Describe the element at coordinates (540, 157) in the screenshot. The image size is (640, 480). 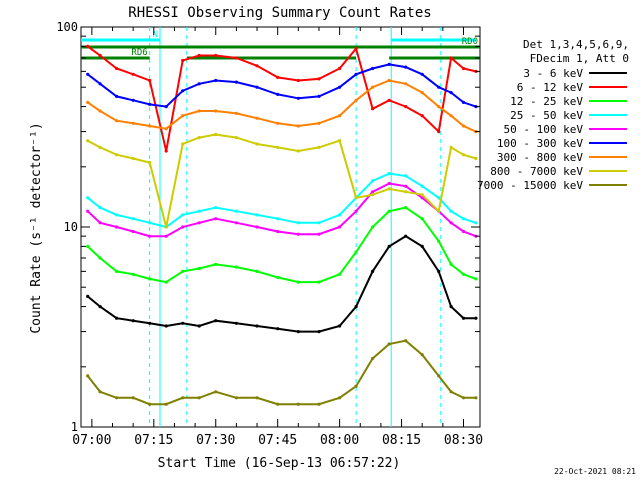
I see `legend-entry-label: 300 - 800 keV` at that location.